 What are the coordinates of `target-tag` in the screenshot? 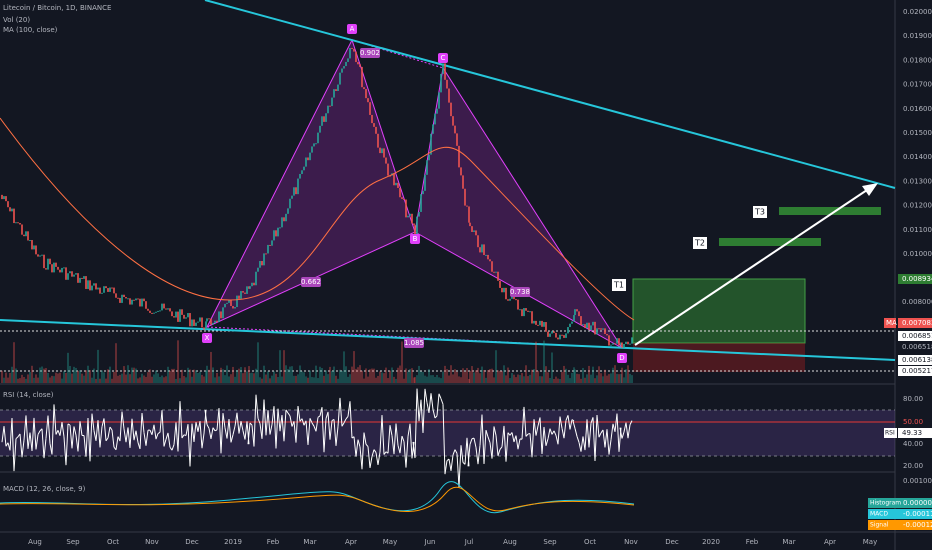 It's located at (760, 212).